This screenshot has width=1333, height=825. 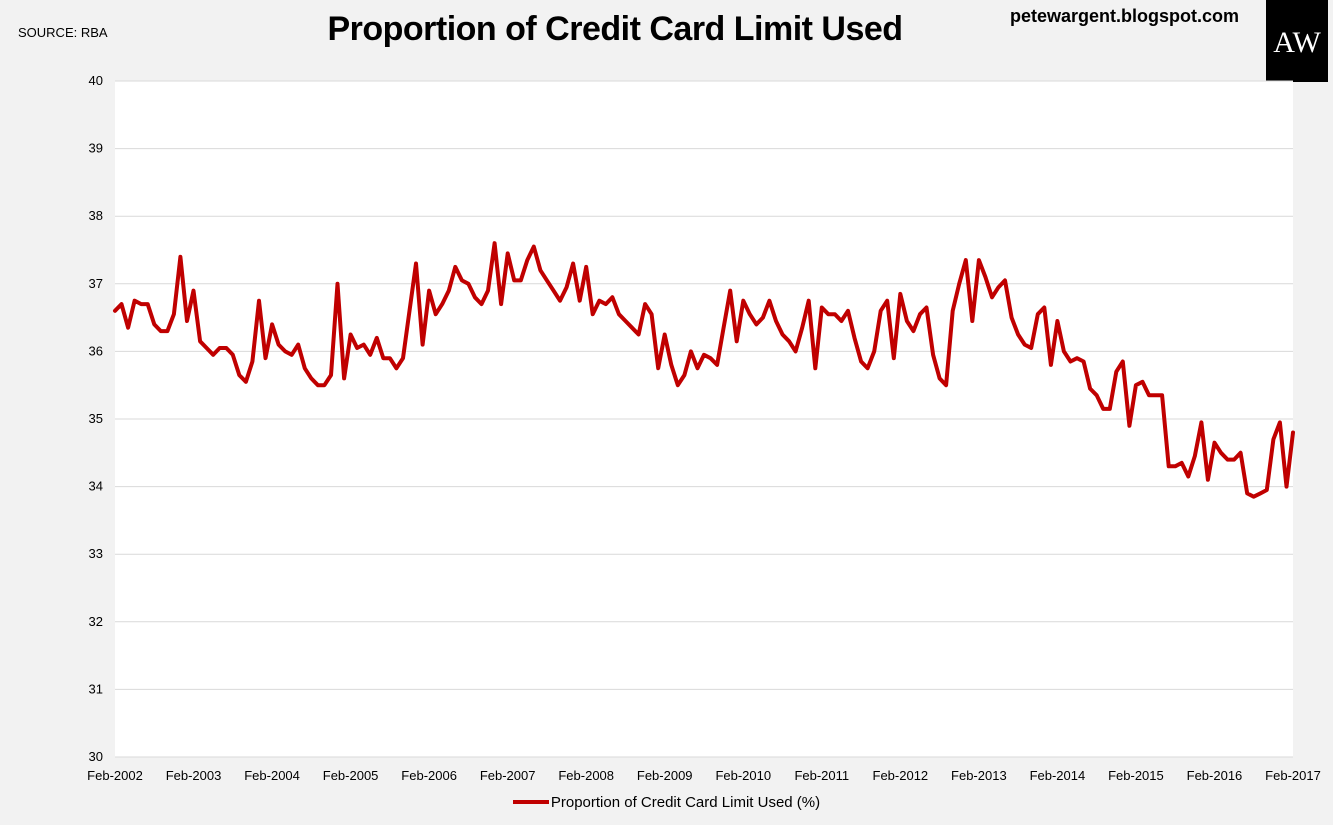 I want to click on y-tick-label: 36, so click(x=96, y=350).